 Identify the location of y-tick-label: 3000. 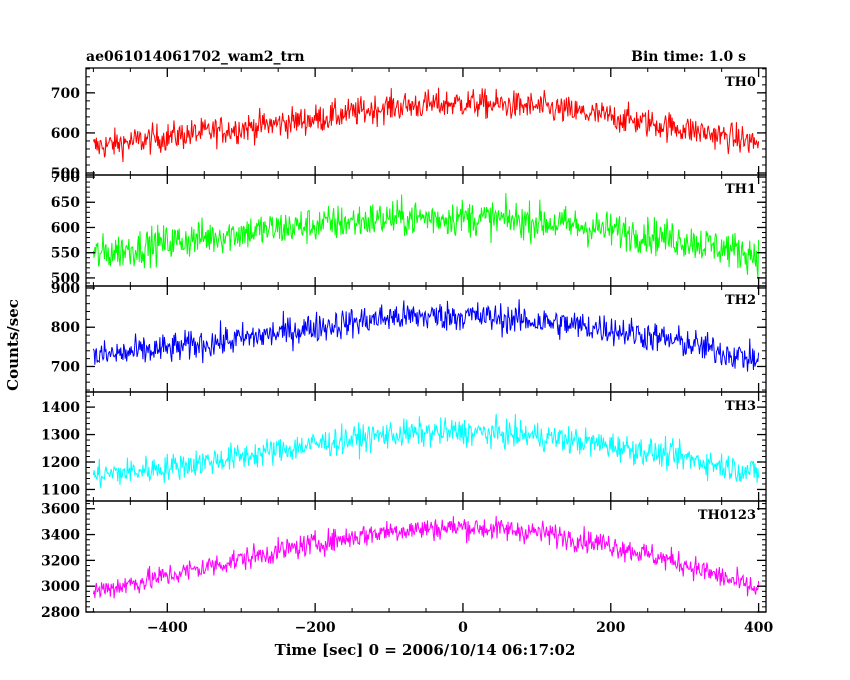
(60, 587).